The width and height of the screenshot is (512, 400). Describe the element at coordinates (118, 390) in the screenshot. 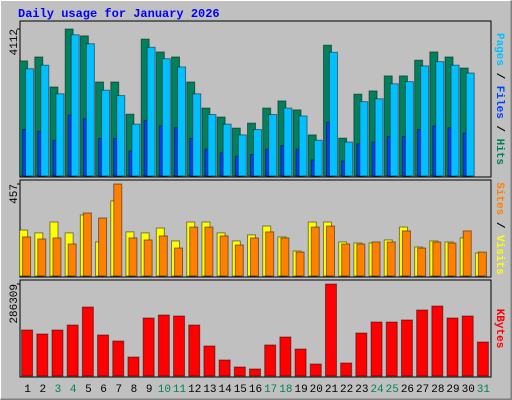

I see `x-tick-label: 7` at that location.